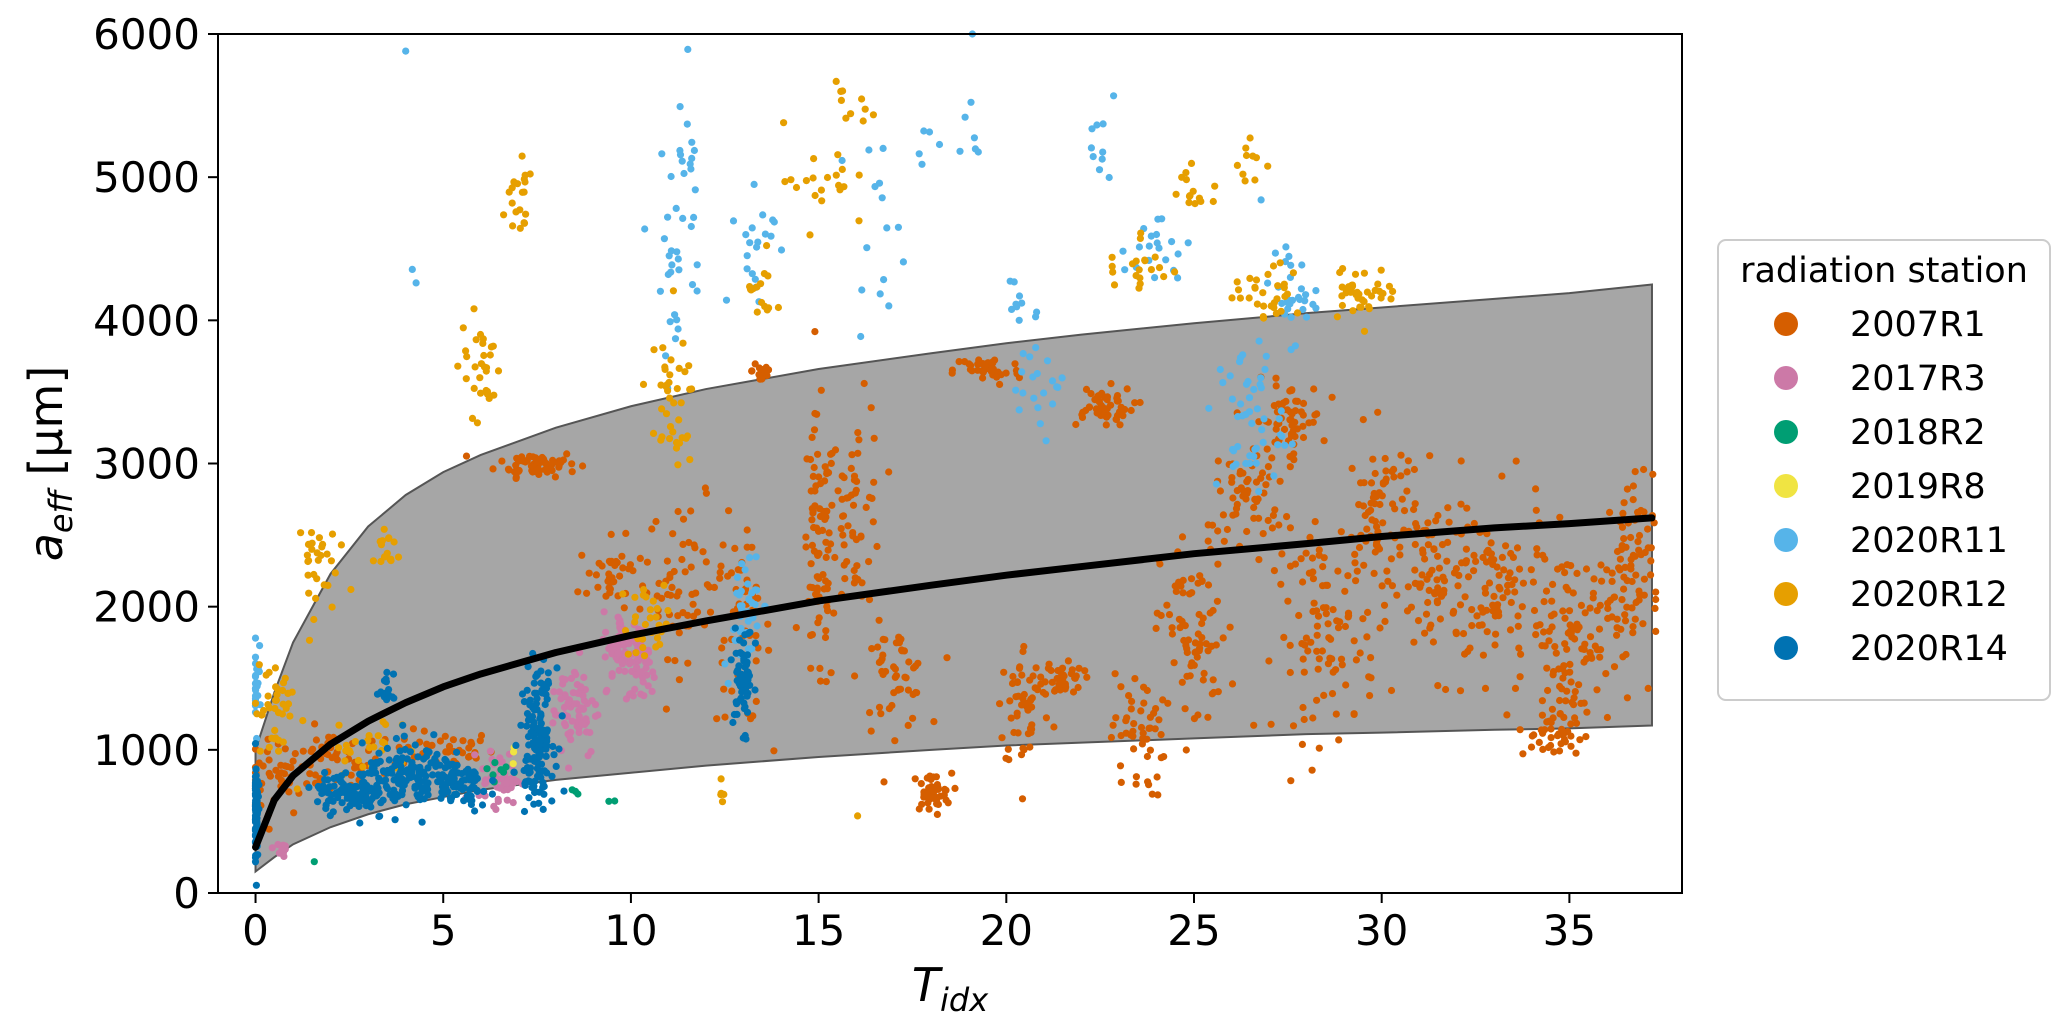 This screenshot has width=2067, height=1023. I want to click on legend-marker-2007r1, so click(1786, 324).